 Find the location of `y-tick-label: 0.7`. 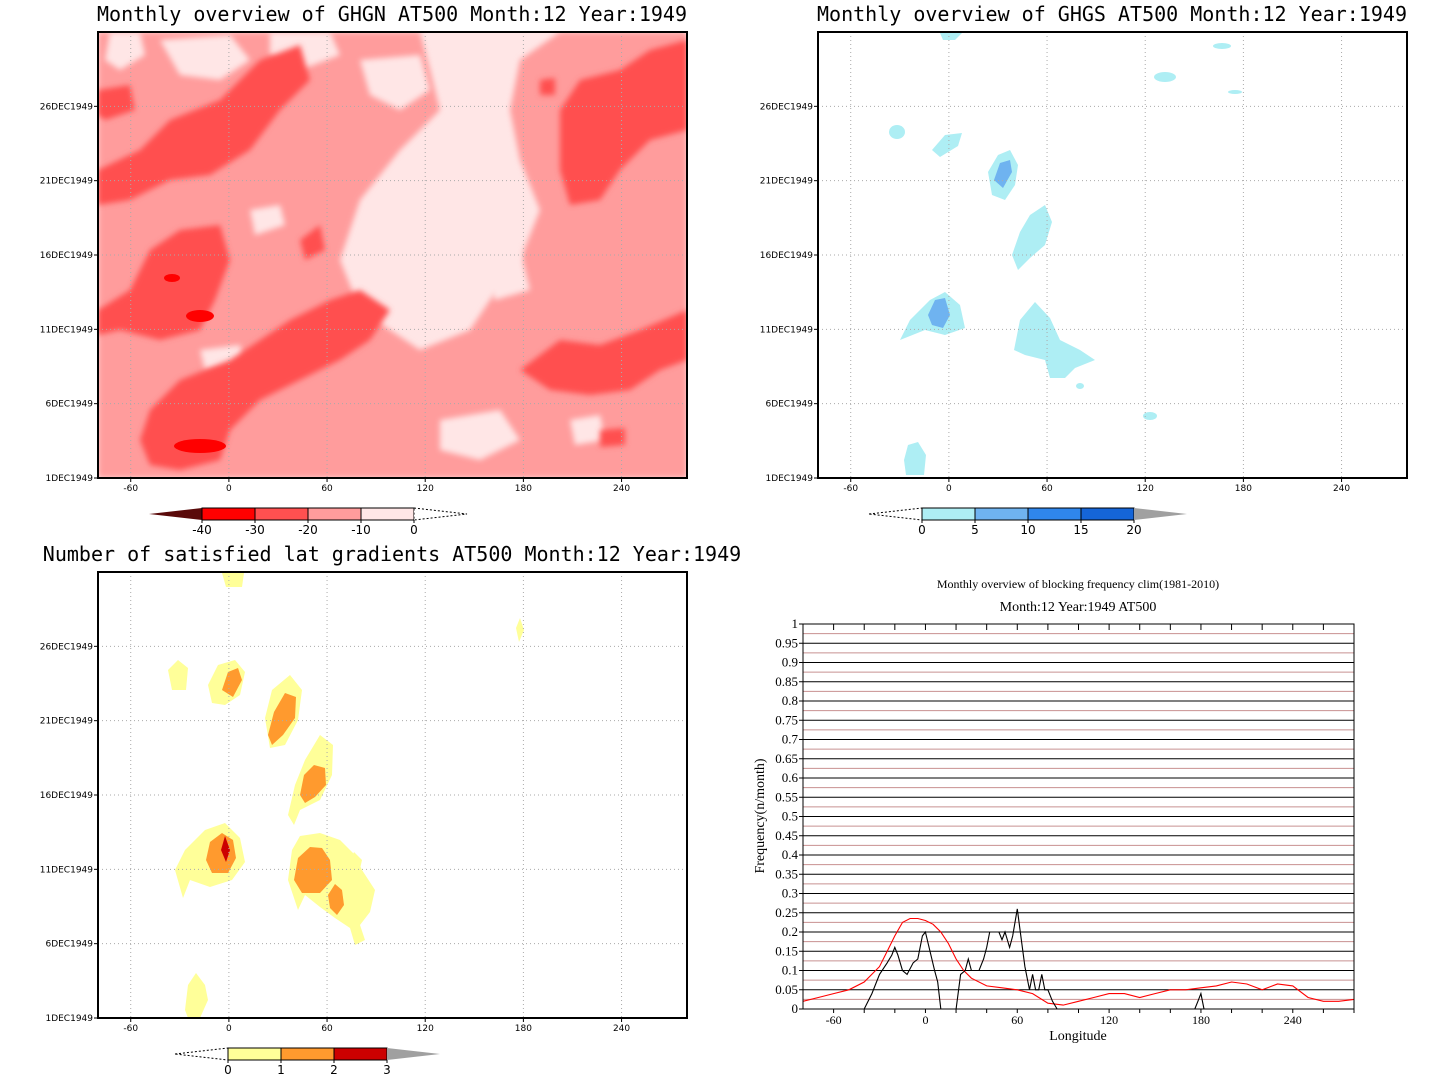

y-tick-label: 0.7 is located at coordinates (790, 739).